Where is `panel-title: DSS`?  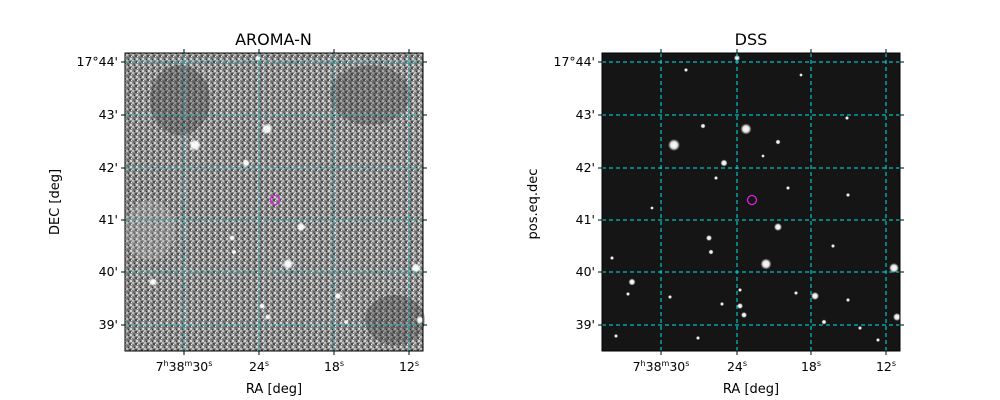 panel-title: DSS is located at coordinates (751, 39).